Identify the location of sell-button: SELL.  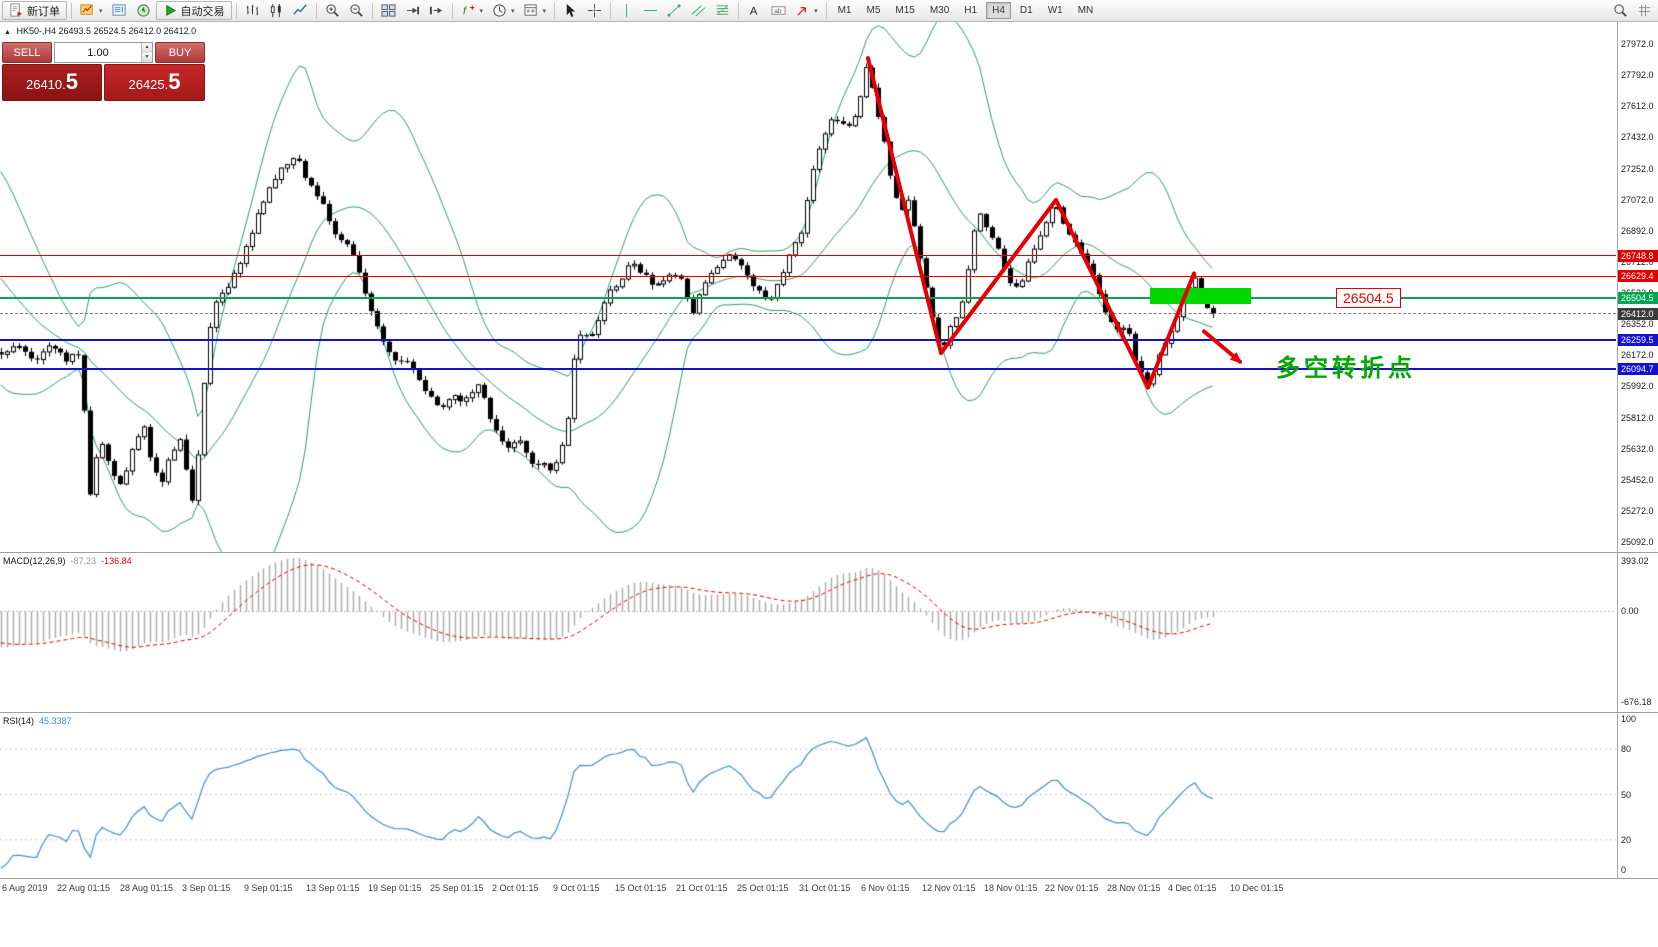
(27, 52).